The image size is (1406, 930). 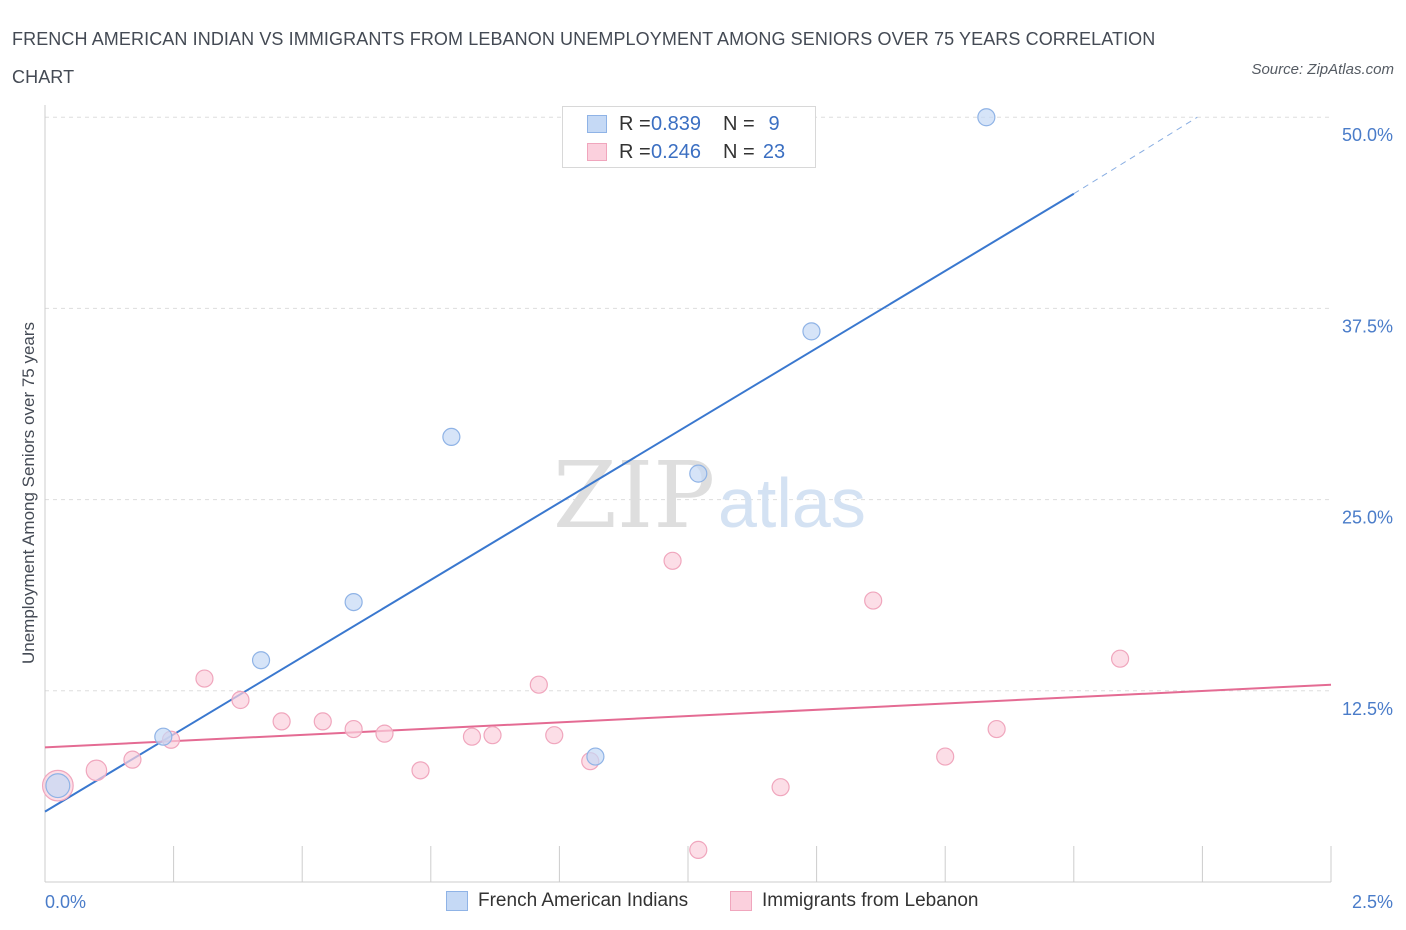 What do you see at coordinates (676, 123) in the screenshot?
I see `r-value: 0.839` at bounding box center [676, 123].